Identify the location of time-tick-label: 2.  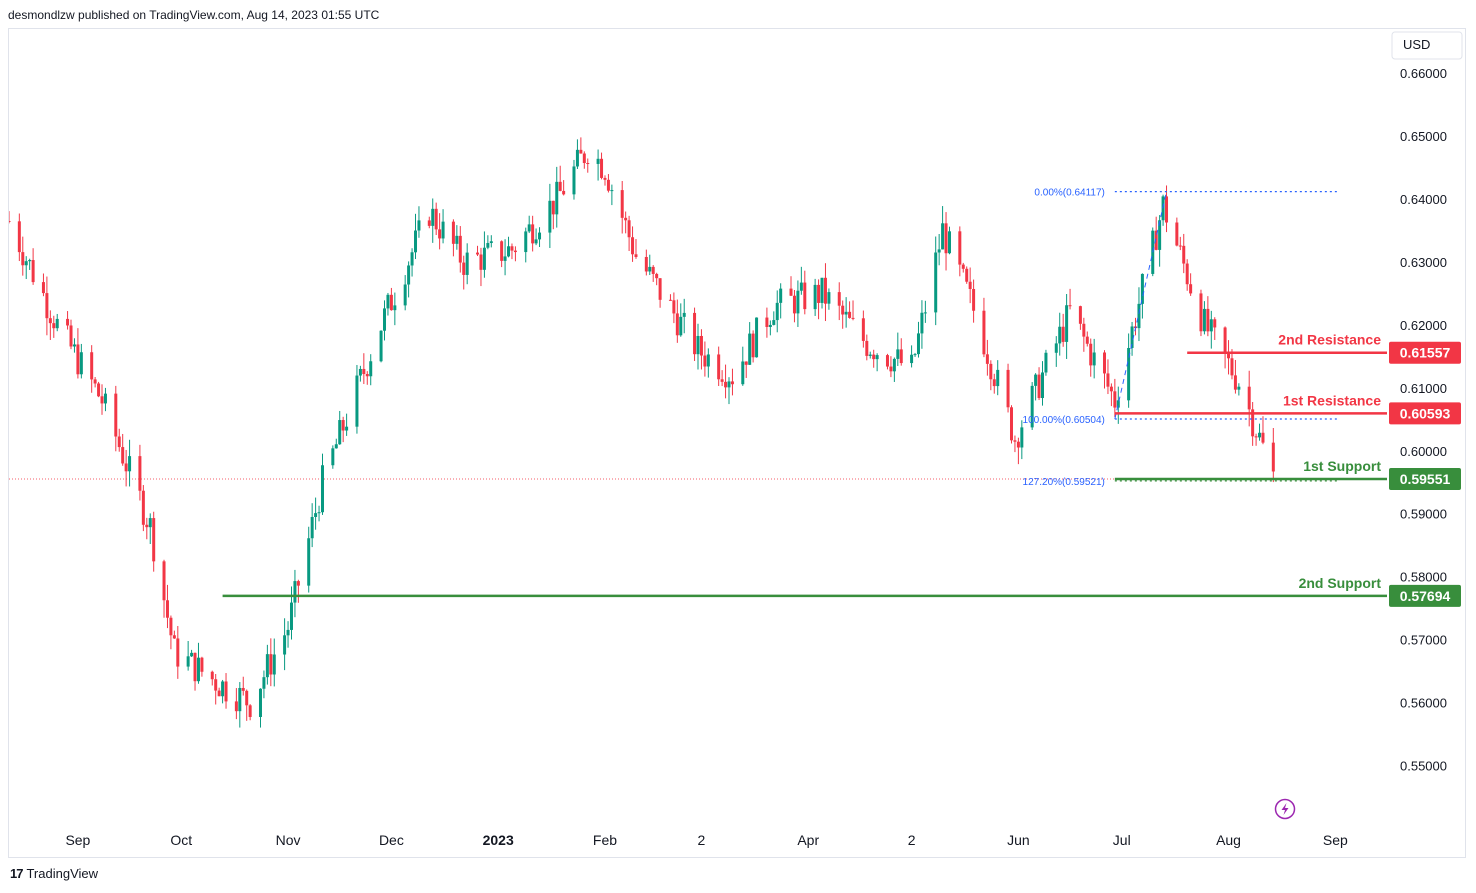
(702, 840).